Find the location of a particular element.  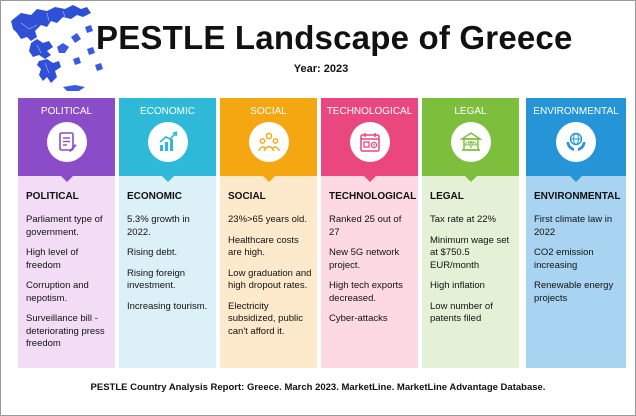

column-header: POLITICAL is located at coordinates (66, 137).